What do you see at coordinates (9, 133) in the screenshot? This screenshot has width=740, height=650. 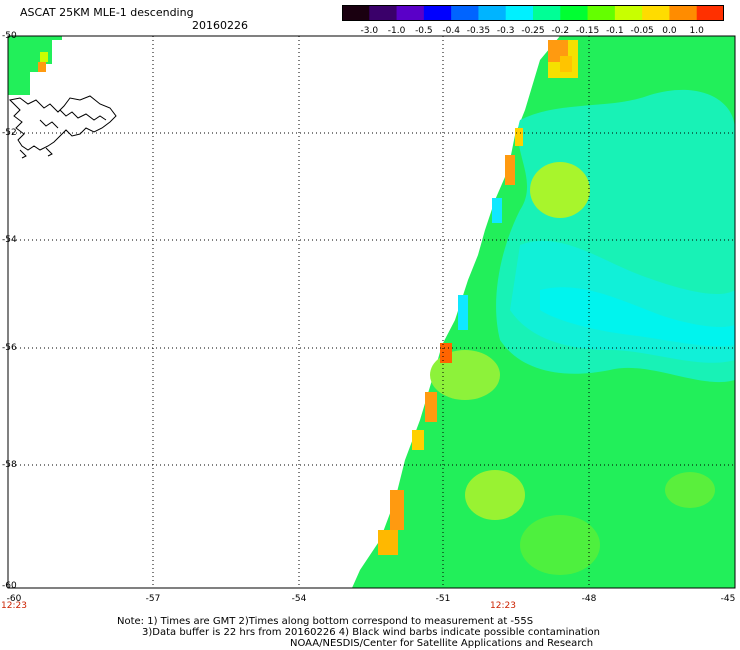 I see `lat-label: -52` at bounding box center [9, 133].